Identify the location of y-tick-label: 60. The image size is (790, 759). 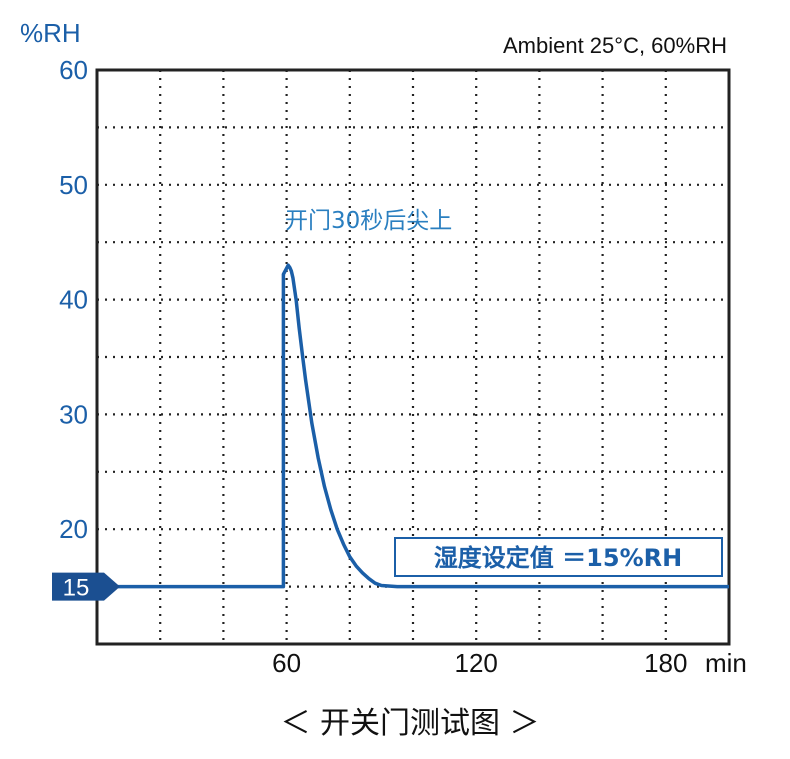
(73, 70).